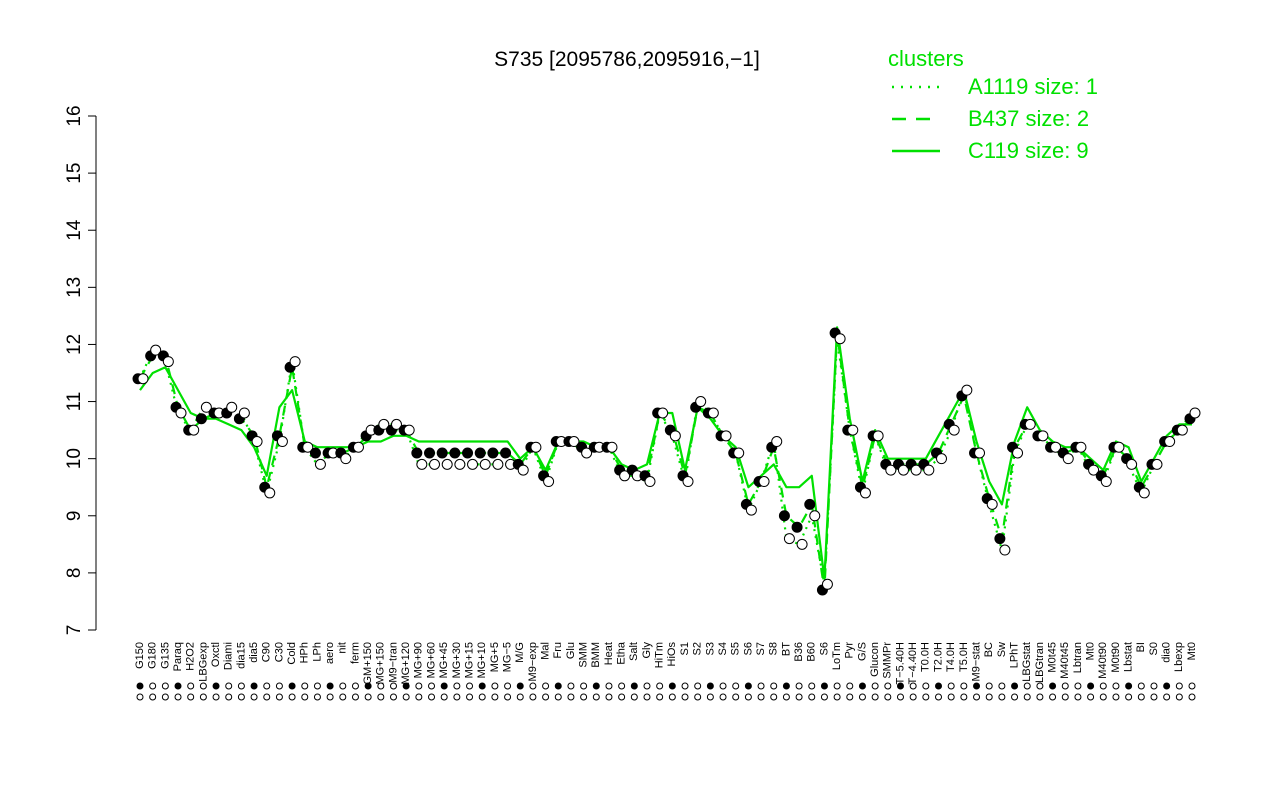 This screenshot has width=1280, height=800. What do you see at coordinates (545, 651) in the screenshot?
I see `x-tick-label: Mal` at bounding box center [545, 651].